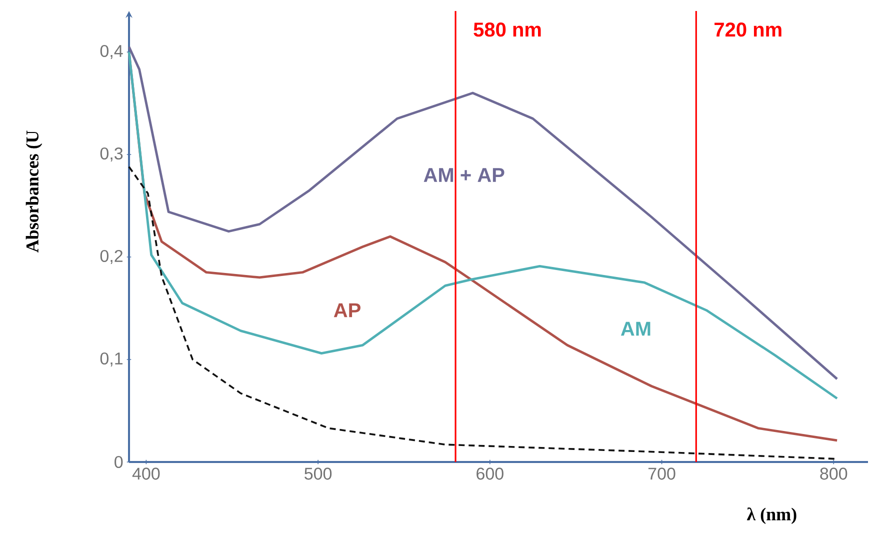  What do you see at coordinates (748, 29) in the screenshot?
I see `ref-line-label: 720 nm` at bounding box center [748, 29].